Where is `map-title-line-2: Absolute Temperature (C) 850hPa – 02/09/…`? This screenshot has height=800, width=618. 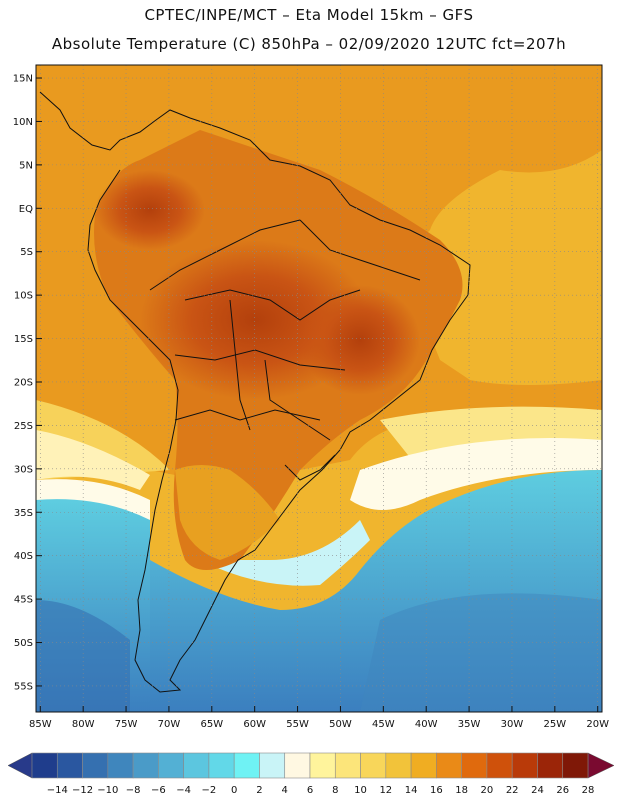
map-title-line-2: Absolute Temperature (C) 850hPa – 02/09/… is located at coordinates (309, 44).